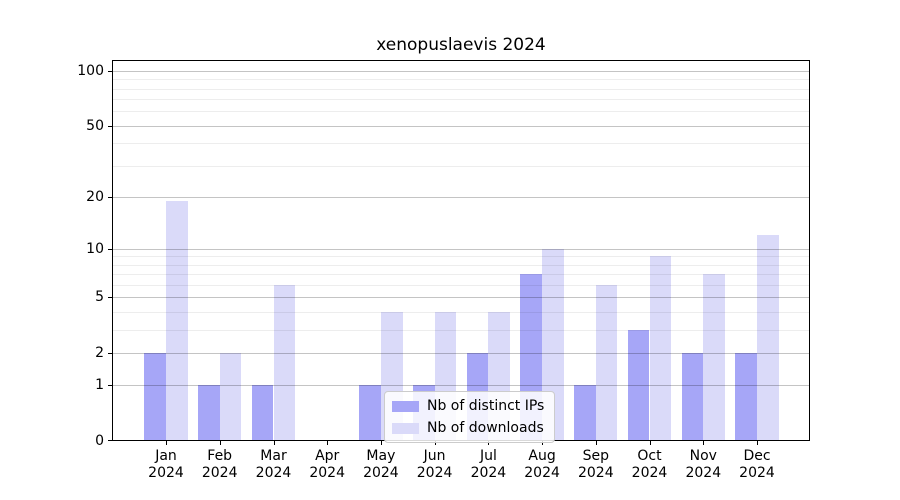 The image size is (900, 500). What do you see at coordinates (757, 464) in the screenshot?
I see `x-tick-label-dec-2024: Dec 2024` at bounding box center [757, 464].